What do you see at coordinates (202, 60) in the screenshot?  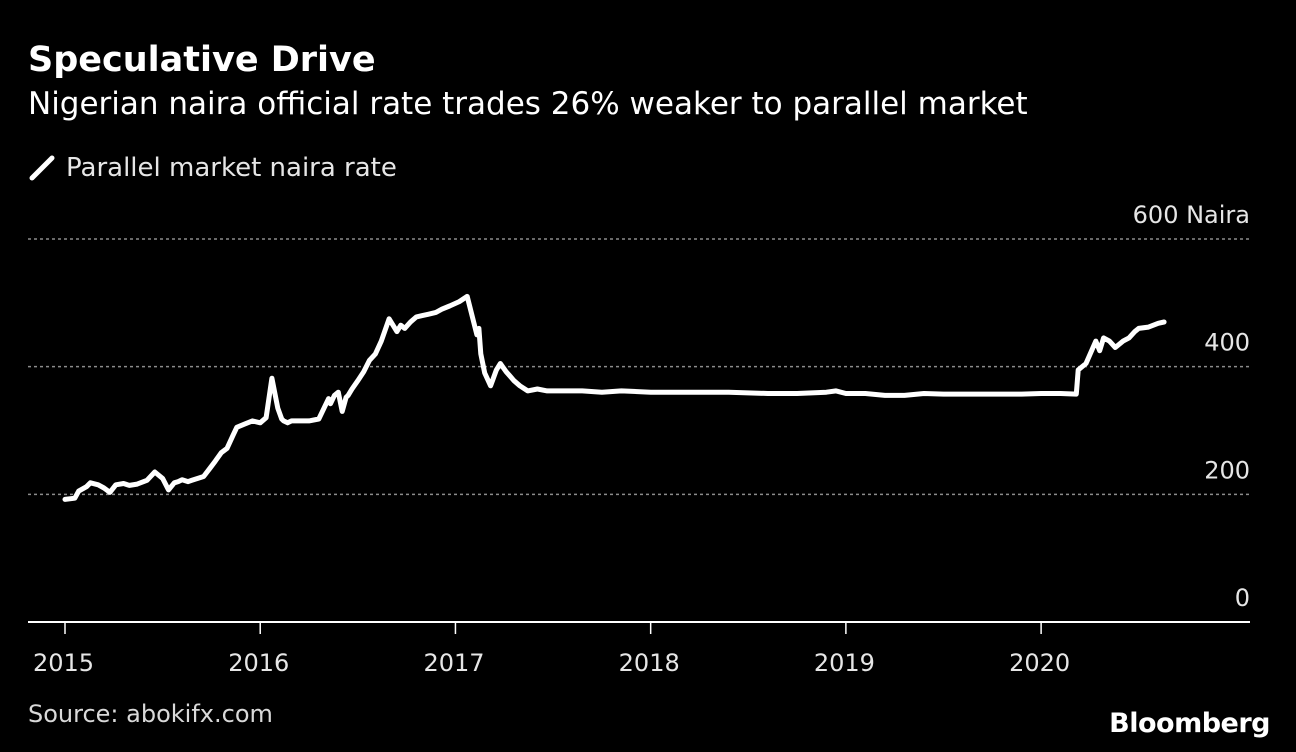 I see `chart-title: Speculative Drive` at bounding box center [202, 60].